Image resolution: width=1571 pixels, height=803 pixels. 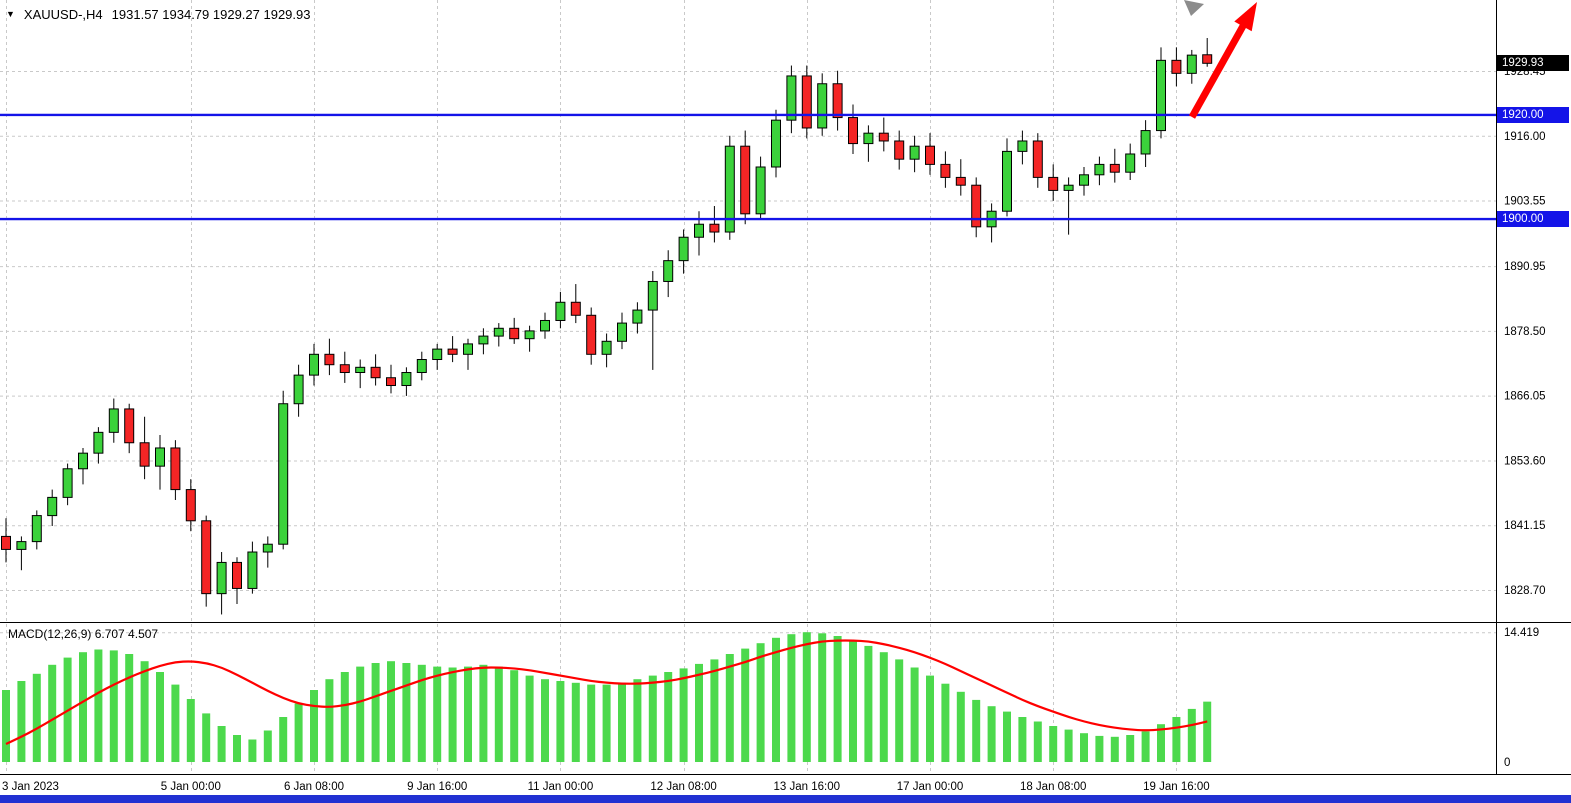 I want to click on time-axis-label: 17 Jan 00:00, so click(x=930, y=787).